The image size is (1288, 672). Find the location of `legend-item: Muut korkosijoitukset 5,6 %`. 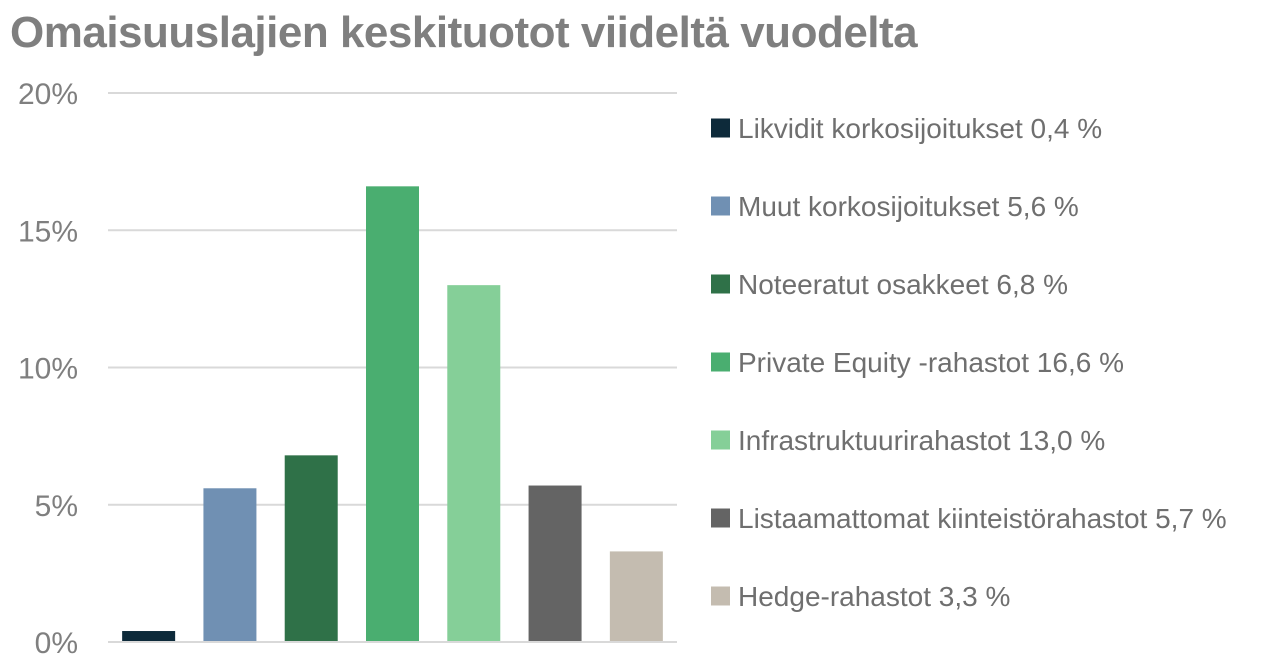

legend-item: Muut korkosijoitukset 5,6 % is located at coordinates (895, 206).